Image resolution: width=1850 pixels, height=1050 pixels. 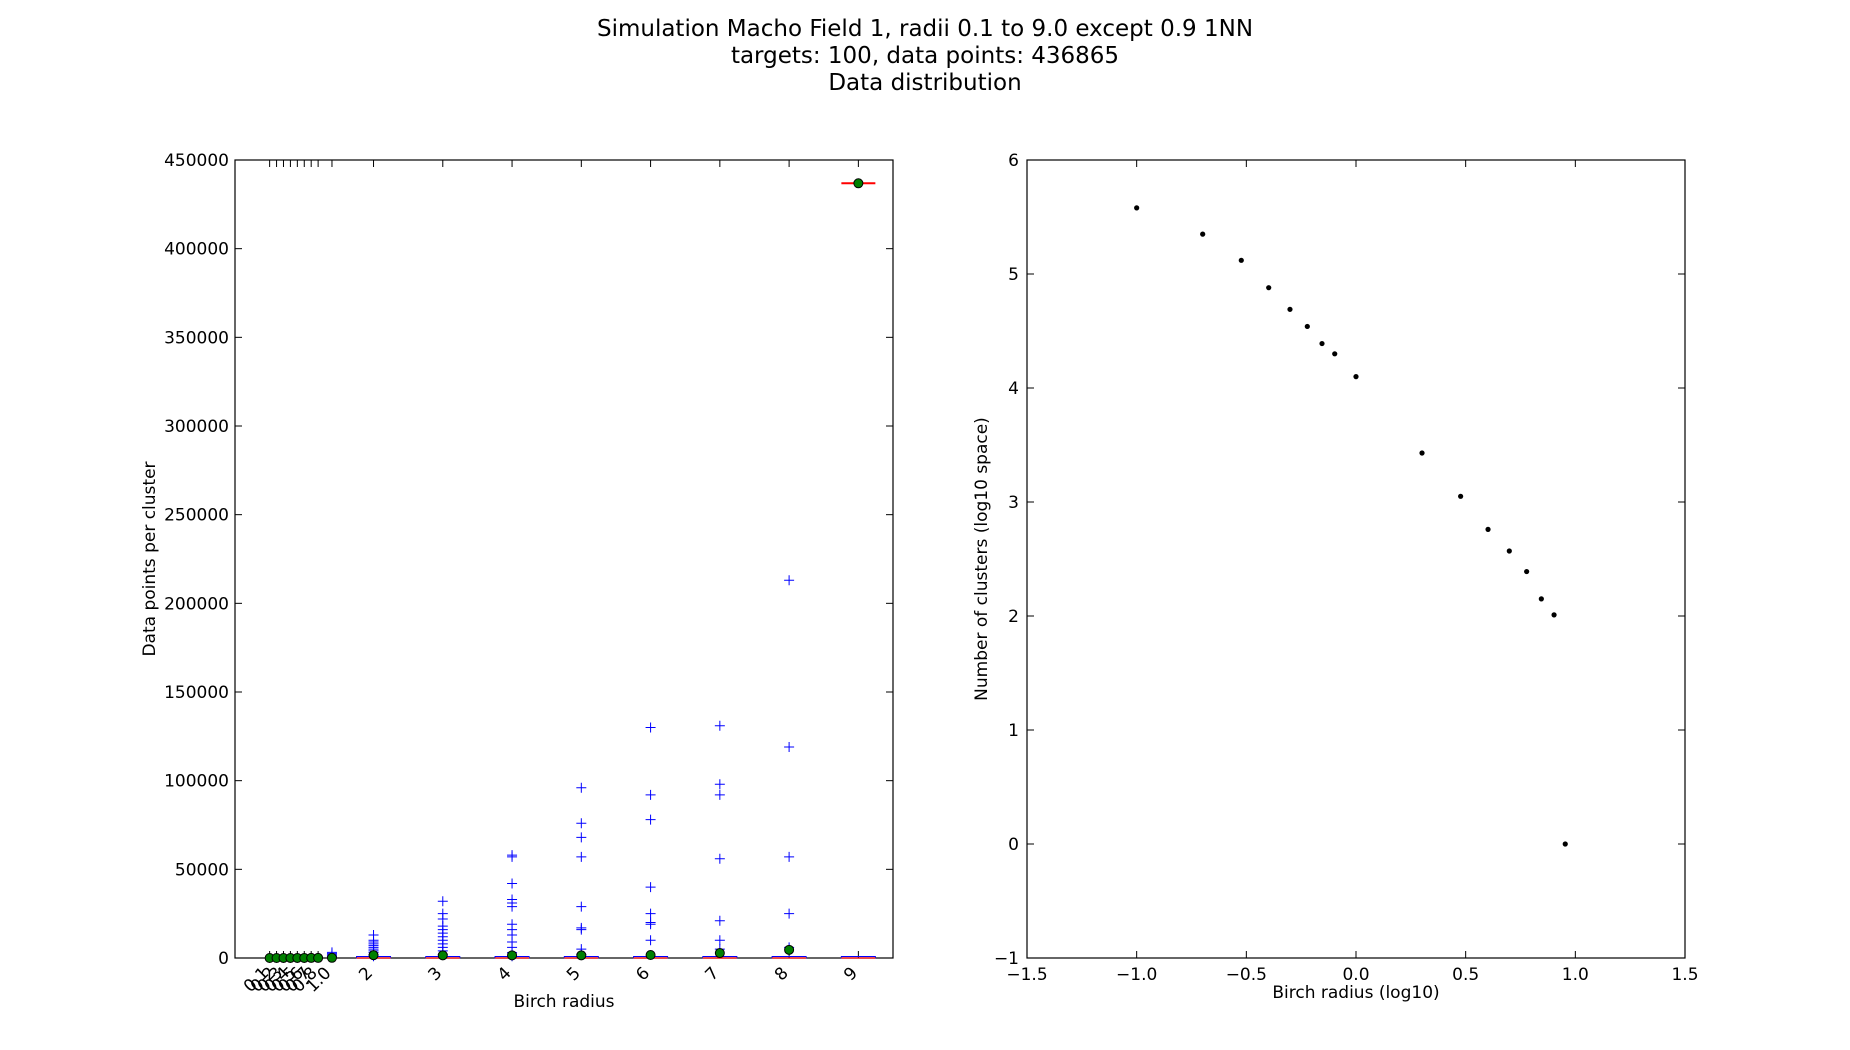 What do you see at coordinates (196, 516) in the screenshot?
I see `y-tick-label: 250000` at bounding box center [196, 516].